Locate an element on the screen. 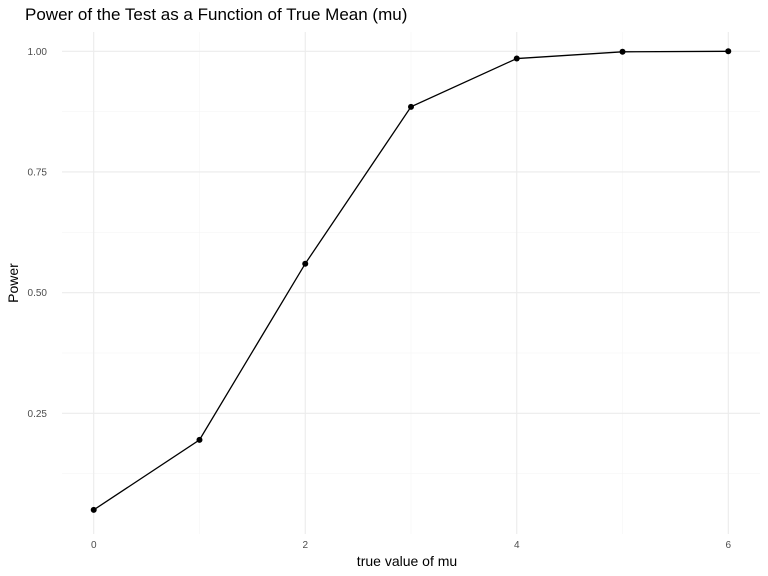 The width and height of the screenshot is (768, 576). y-tick-label: 0.50 is located at coordinates (38, 293).